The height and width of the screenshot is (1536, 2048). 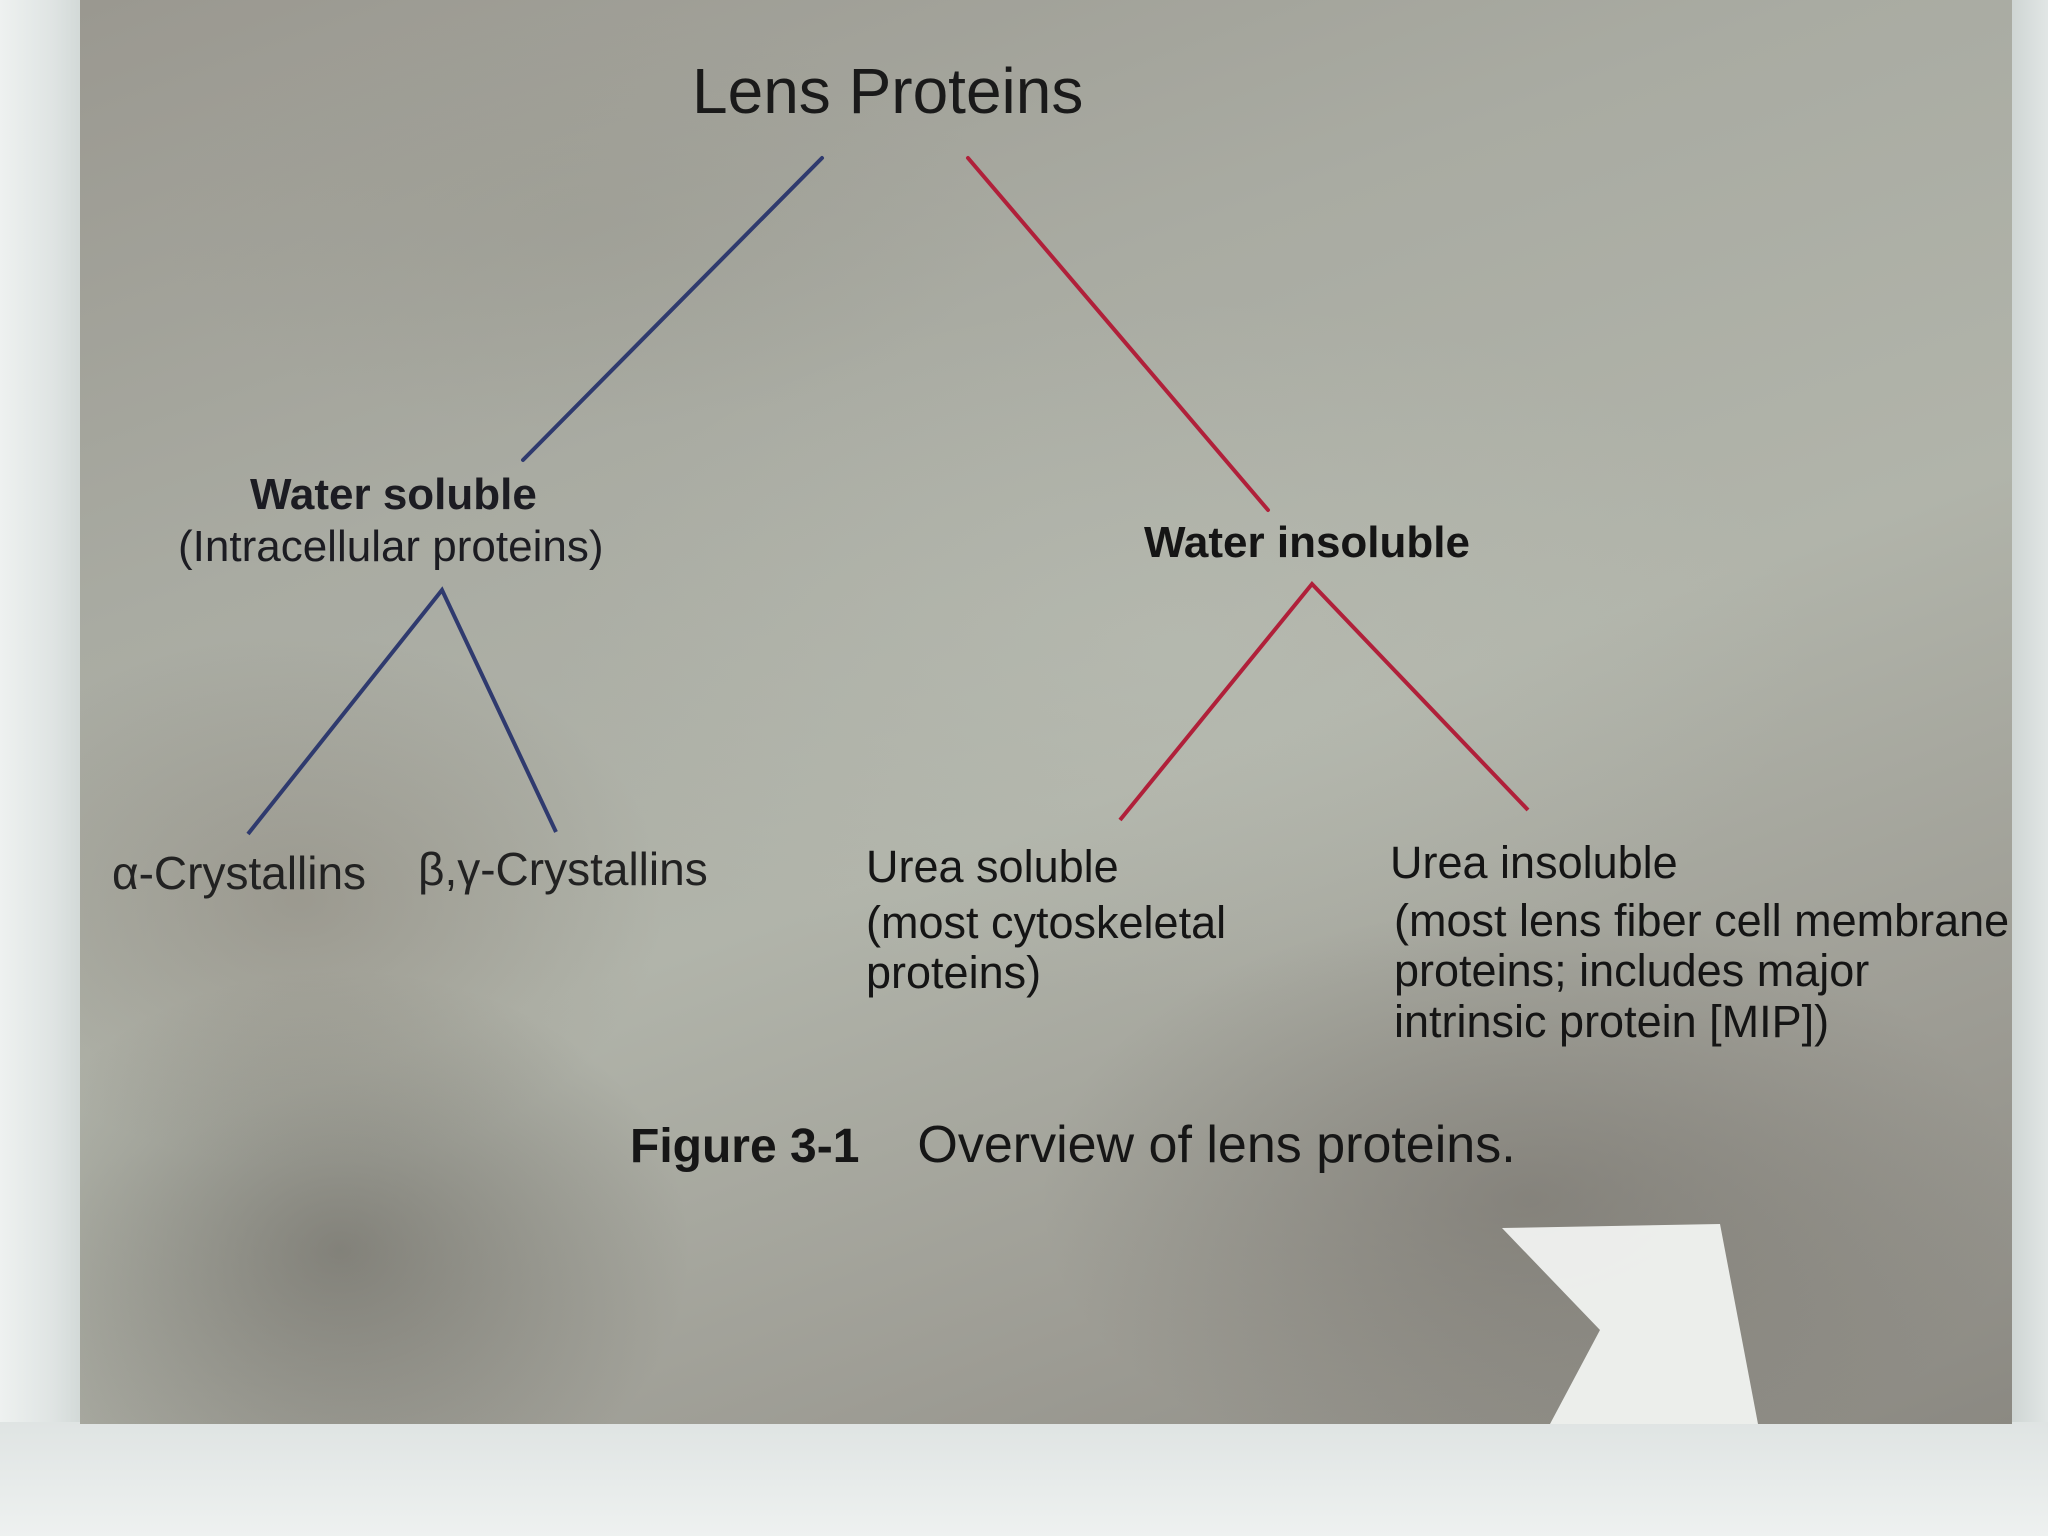 I want to click on urea-insoluble-line: proteins; includes major, so click(x=1632, y=971).